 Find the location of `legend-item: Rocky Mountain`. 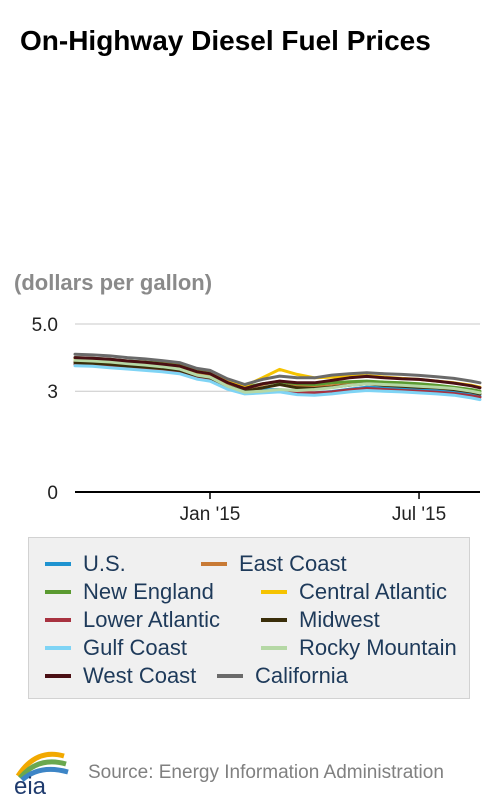

legend-item: Rocky Mountain is located at coordinates (359, 648).